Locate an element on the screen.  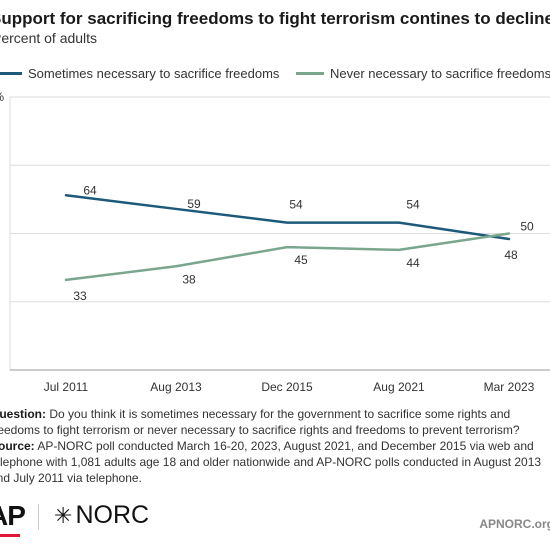
footer-logos: AP ✳ NORC is located at coordinates (275, 518).